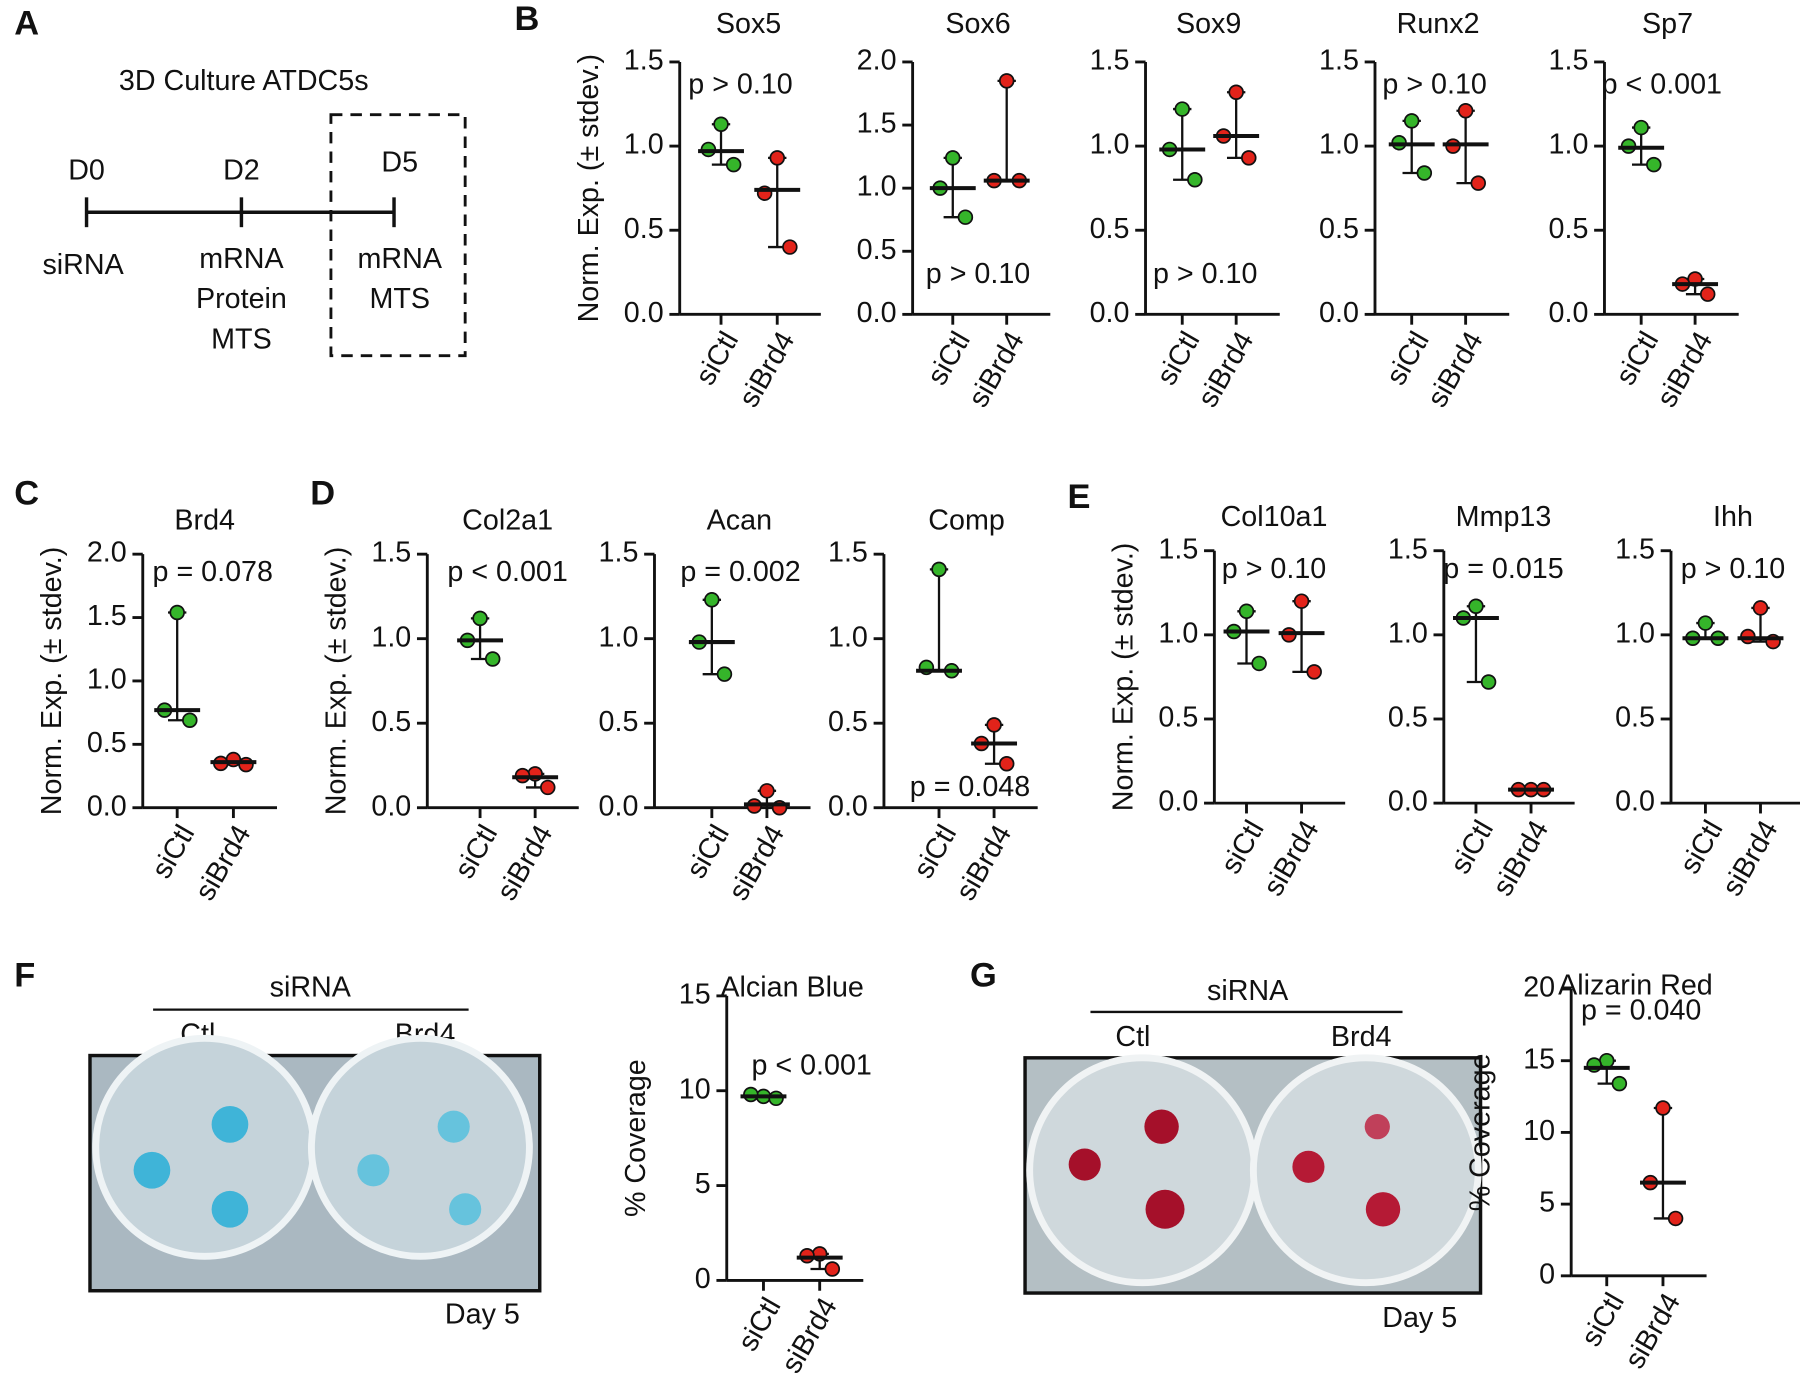 The image size is (1800, 1394). Describe the element at coordinates (241, 259) in the screenshot. I see `timeline-note: mRNA` at that location.